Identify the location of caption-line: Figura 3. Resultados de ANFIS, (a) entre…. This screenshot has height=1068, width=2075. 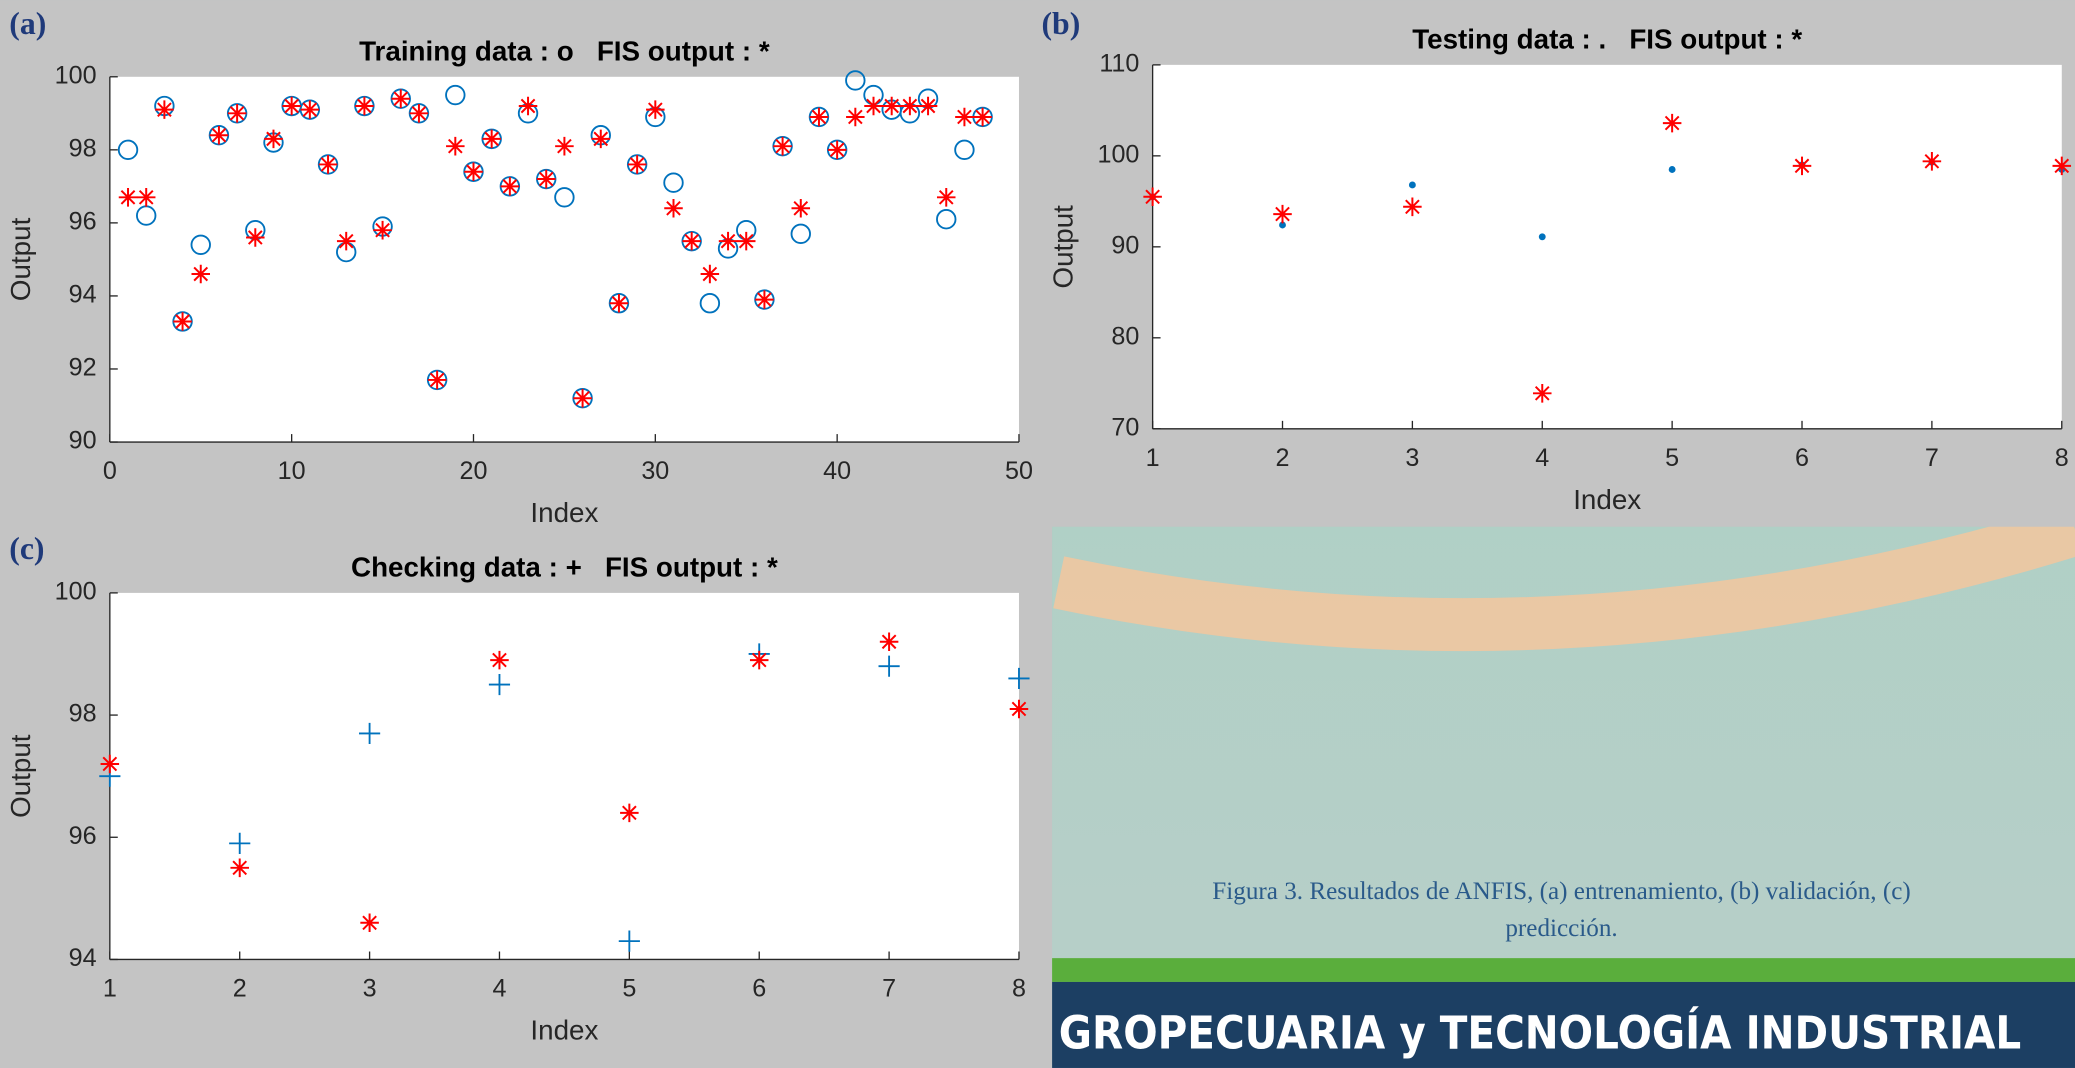
(1561, 891).